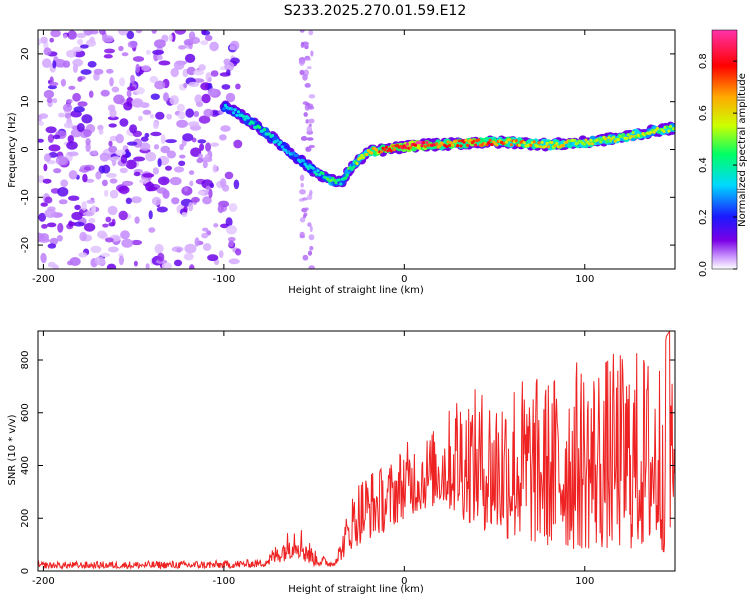 The width and height of the screenshot is (750, 600). What do you see at coordinates (356, 290) in the screenshot?
I see `spectrogram-xlabel: Height of straight line (km)` at bounding box center [356, 290].